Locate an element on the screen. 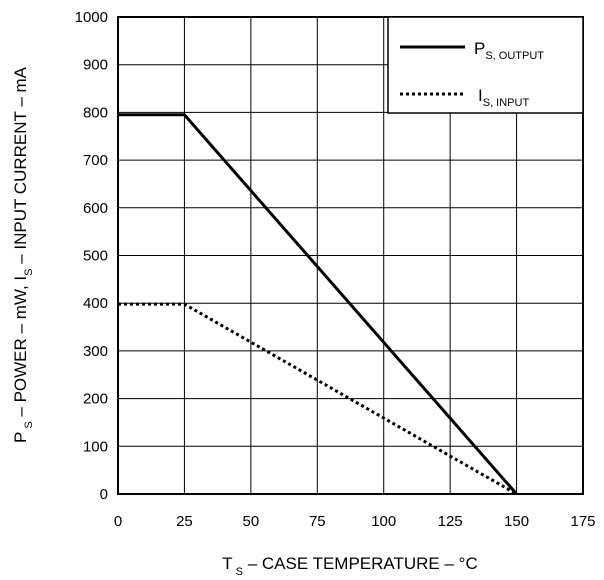 The image size is (604, 580). x-tick-label: 125 is located at coordinates (450, 521).